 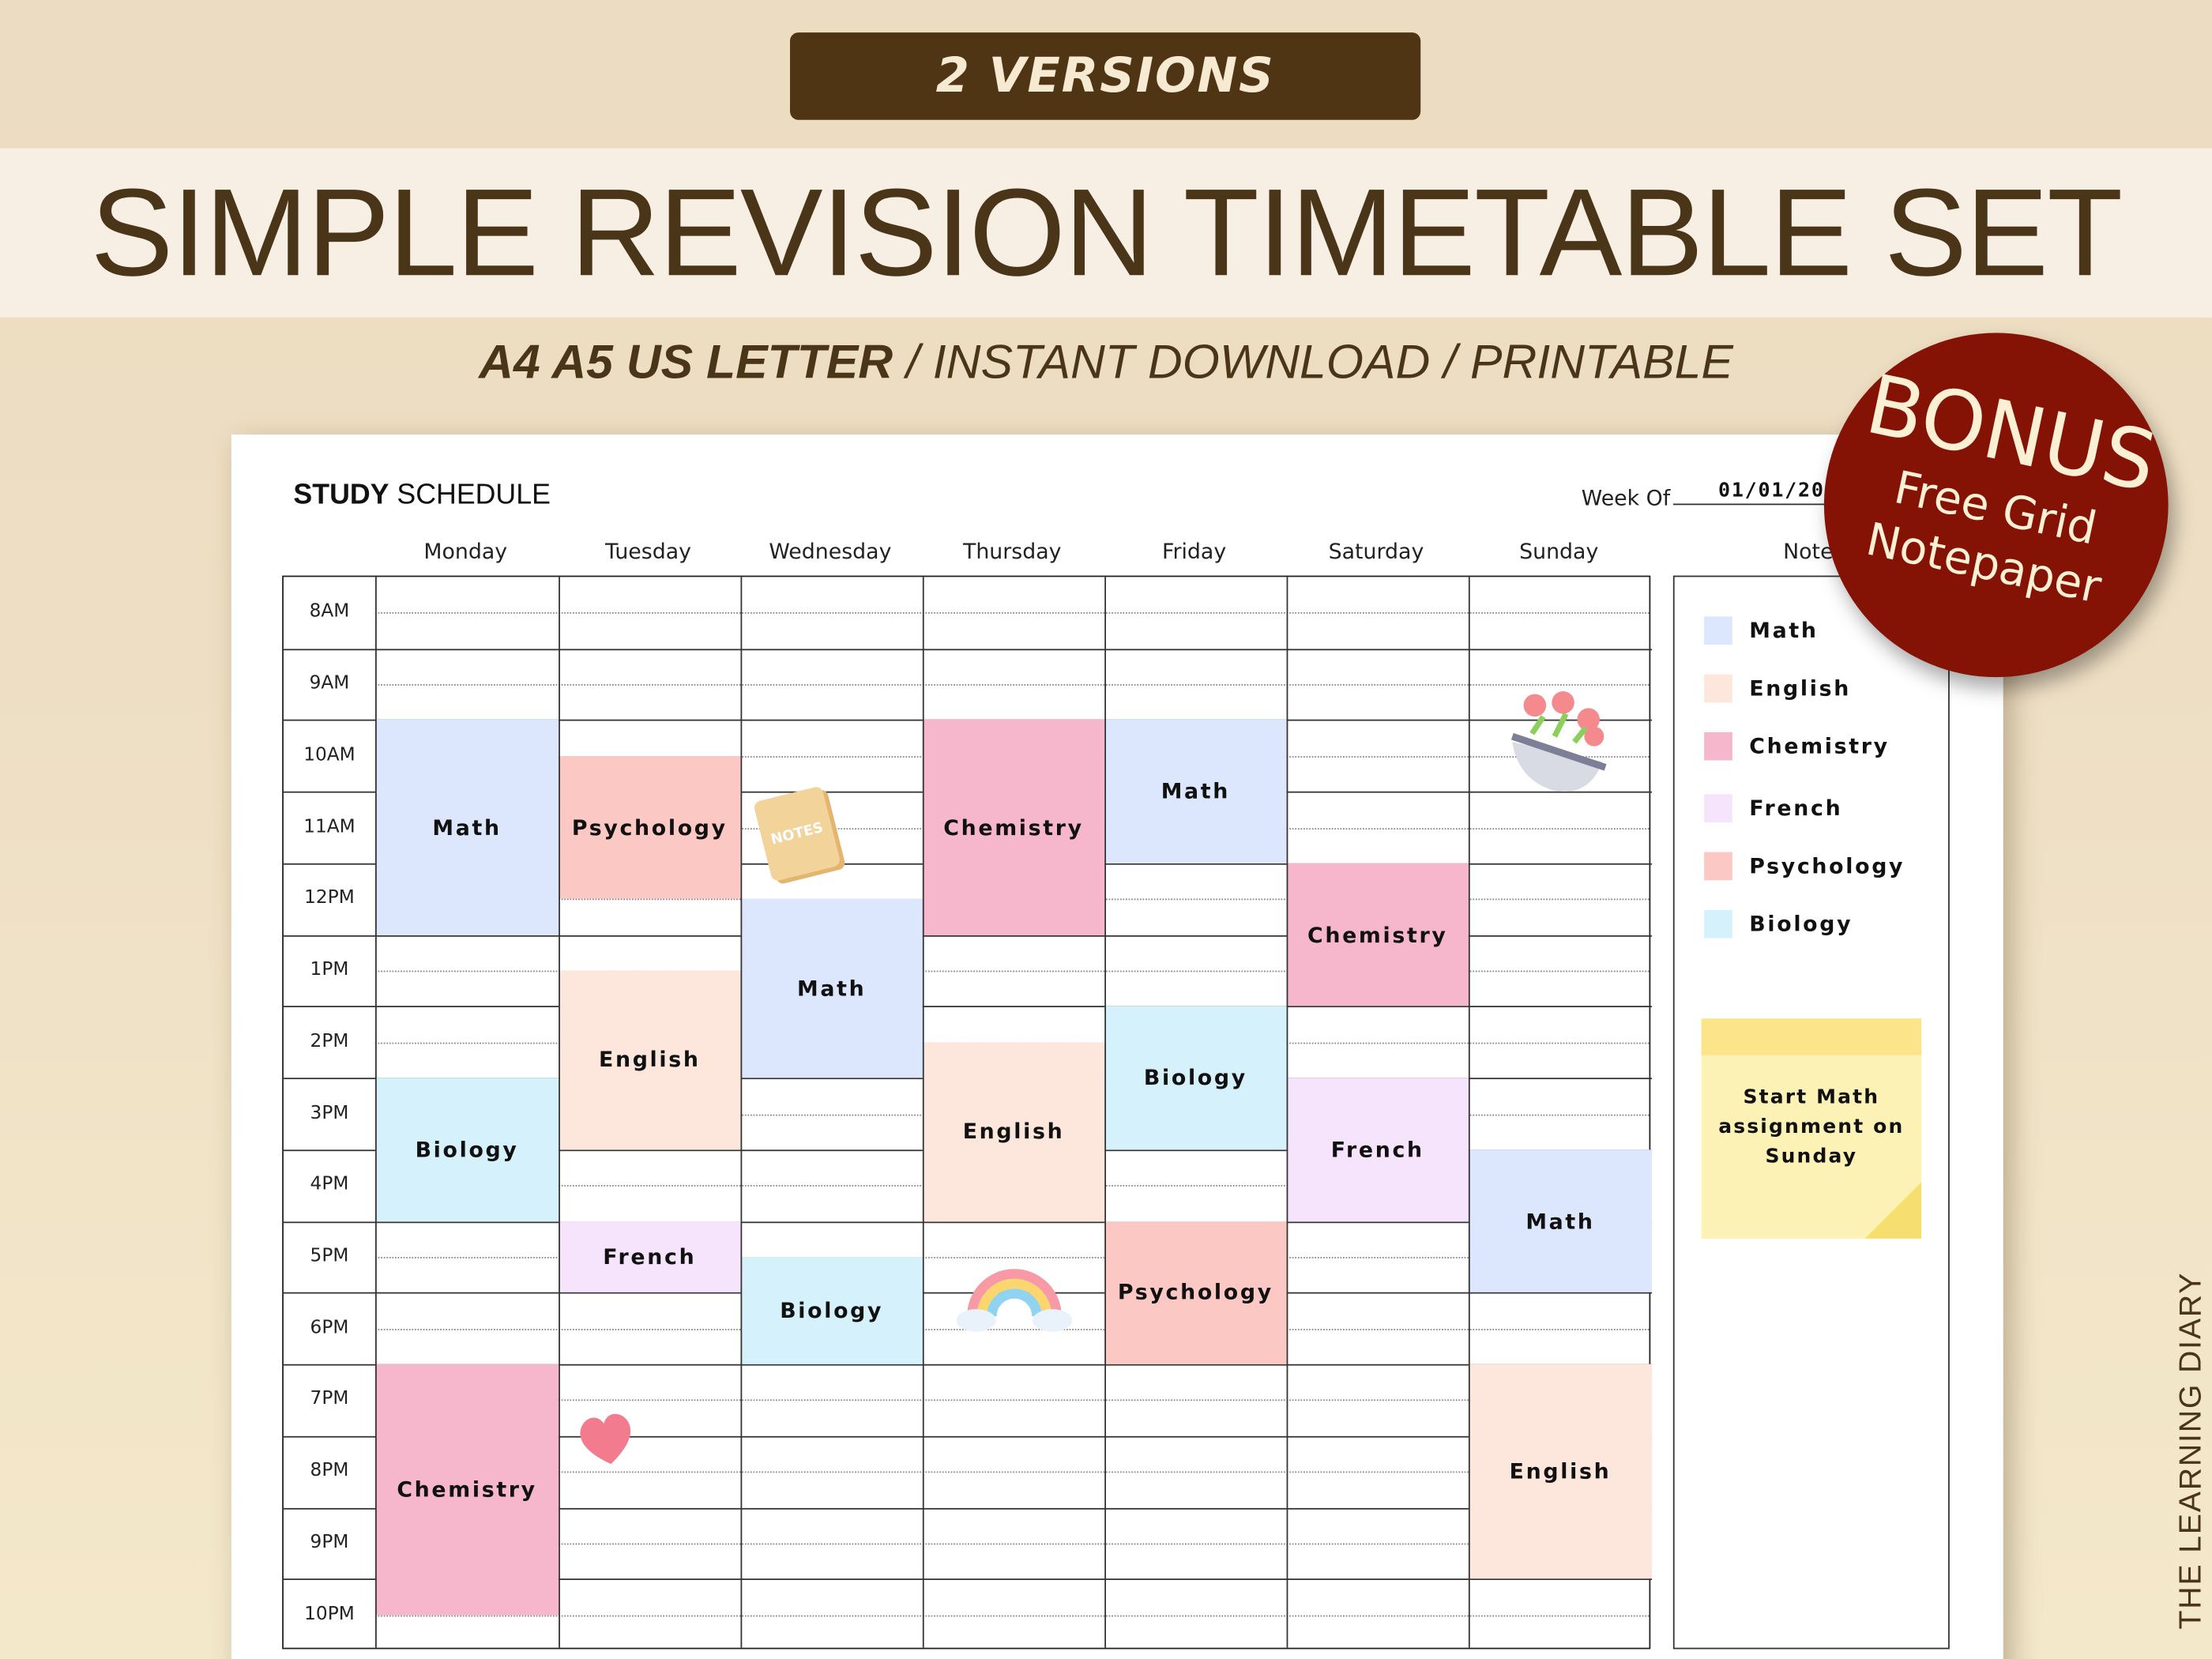 I want to click on time-label: 5PM, so click(x=329, y=1256).